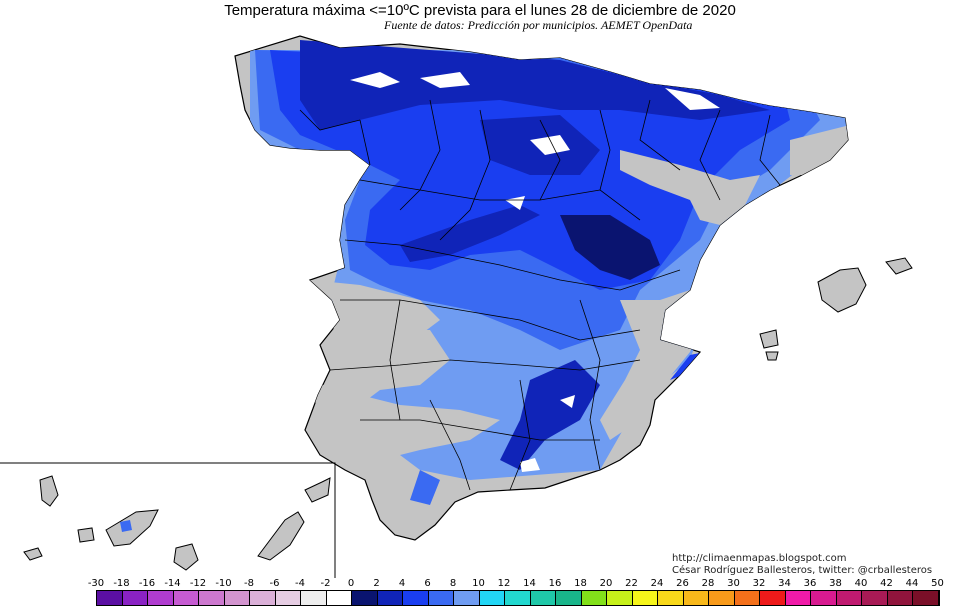  What do you see at coordinates (281, 536) in the screenshot?
I see `fuerteventura-island` at bounding box center [281, 536].